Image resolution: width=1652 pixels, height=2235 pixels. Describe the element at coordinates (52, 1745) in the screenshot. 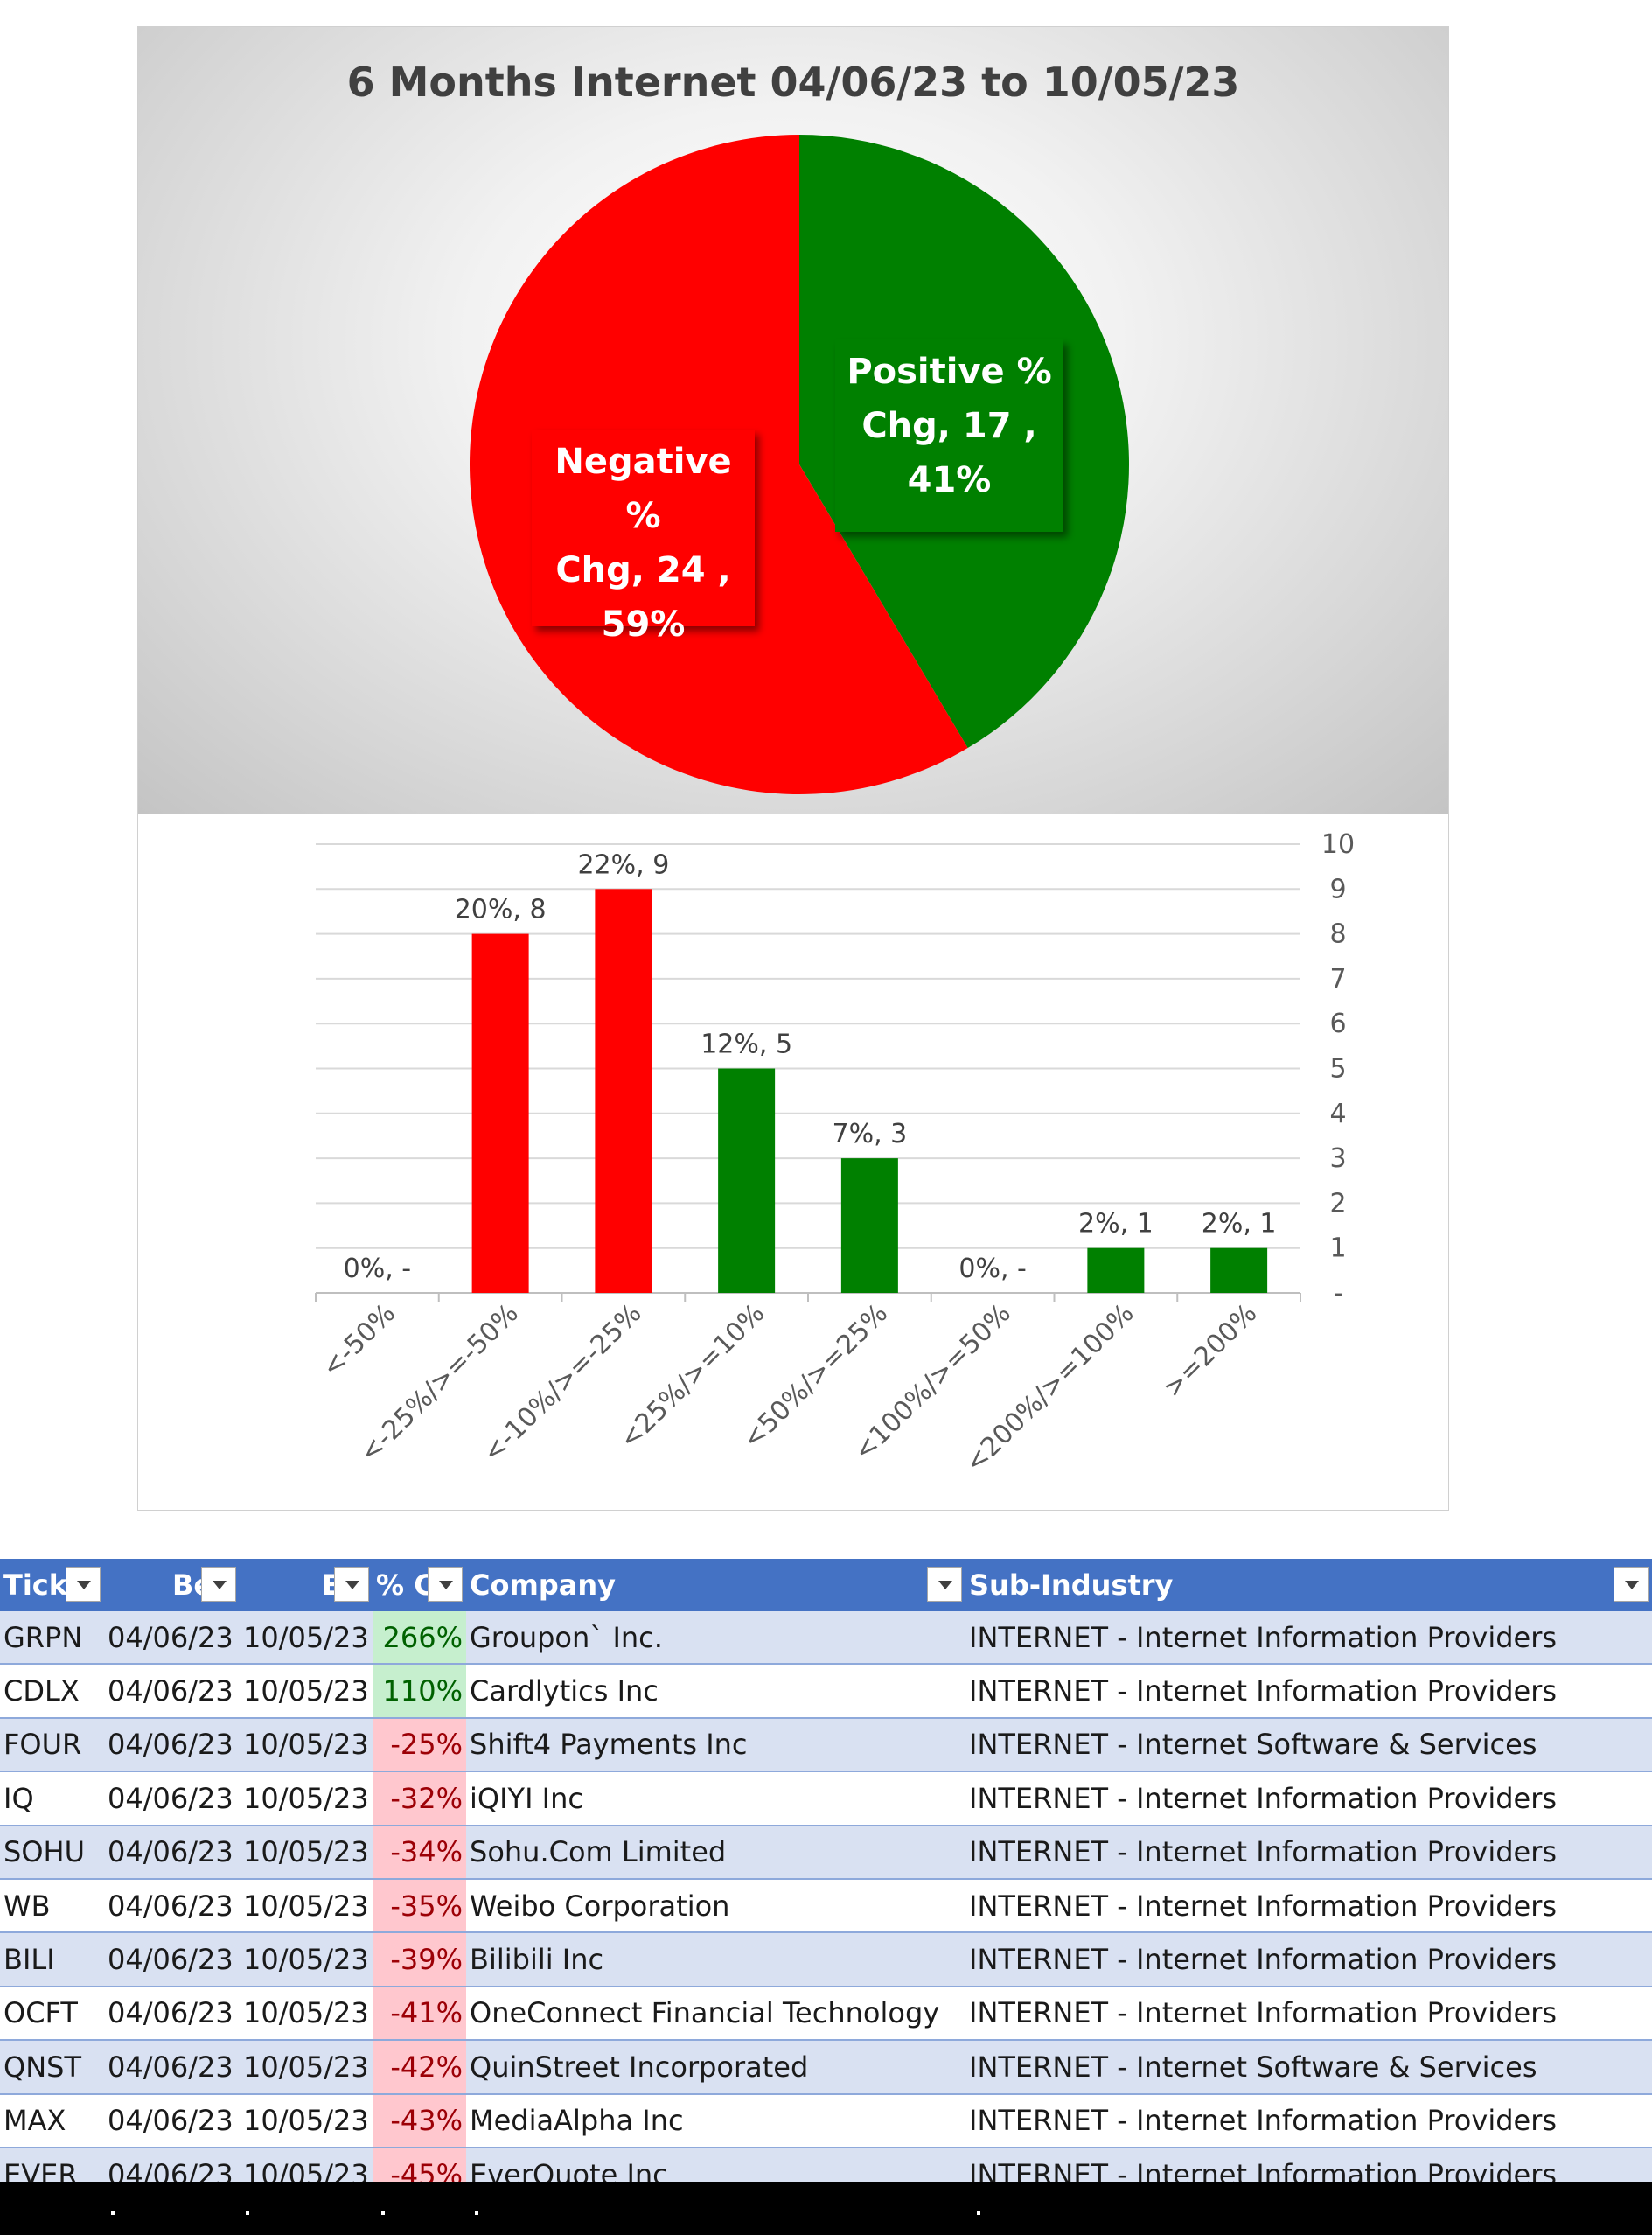

I see `ticker-cell: FOUR` at that location.